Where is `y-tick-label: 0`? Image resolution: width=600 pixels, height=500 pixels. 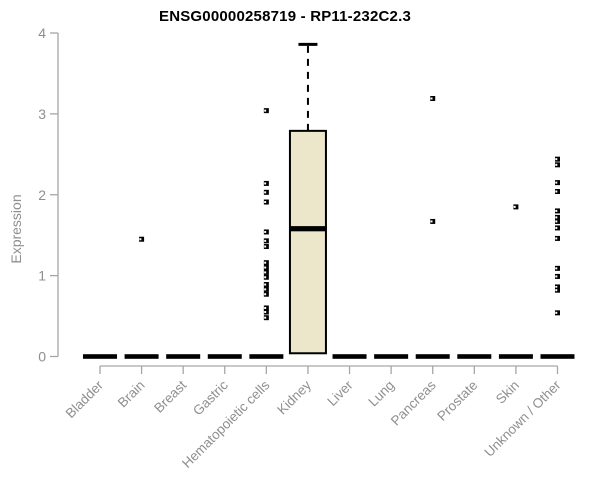
y-tick-label: 0 is located at coordinates (42, 357).